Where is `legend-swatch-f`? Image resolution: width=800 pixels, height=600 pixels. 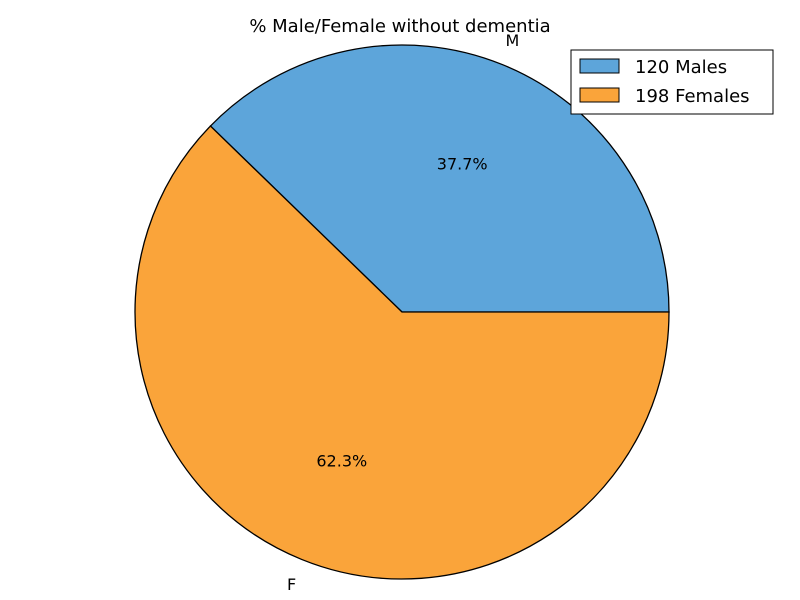
legend-swatch-f is located at coordinates (599, 95).